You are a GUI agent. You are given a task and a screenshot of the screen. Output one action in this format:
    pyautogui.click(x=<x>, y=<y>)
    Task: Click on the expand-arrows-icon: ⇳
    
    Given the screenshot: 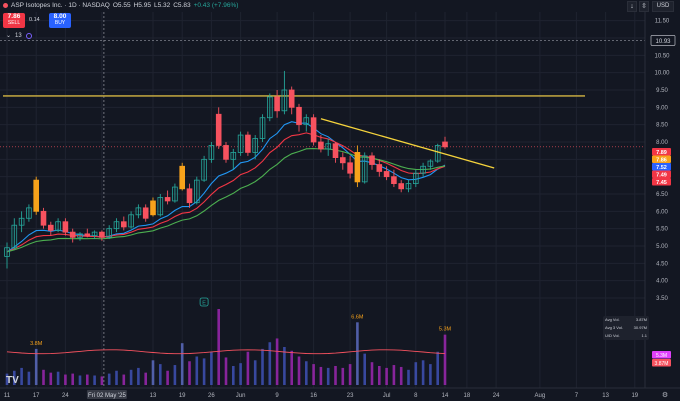 What is the action you would take?
    pyautogui.click(x=644, y=6)
    